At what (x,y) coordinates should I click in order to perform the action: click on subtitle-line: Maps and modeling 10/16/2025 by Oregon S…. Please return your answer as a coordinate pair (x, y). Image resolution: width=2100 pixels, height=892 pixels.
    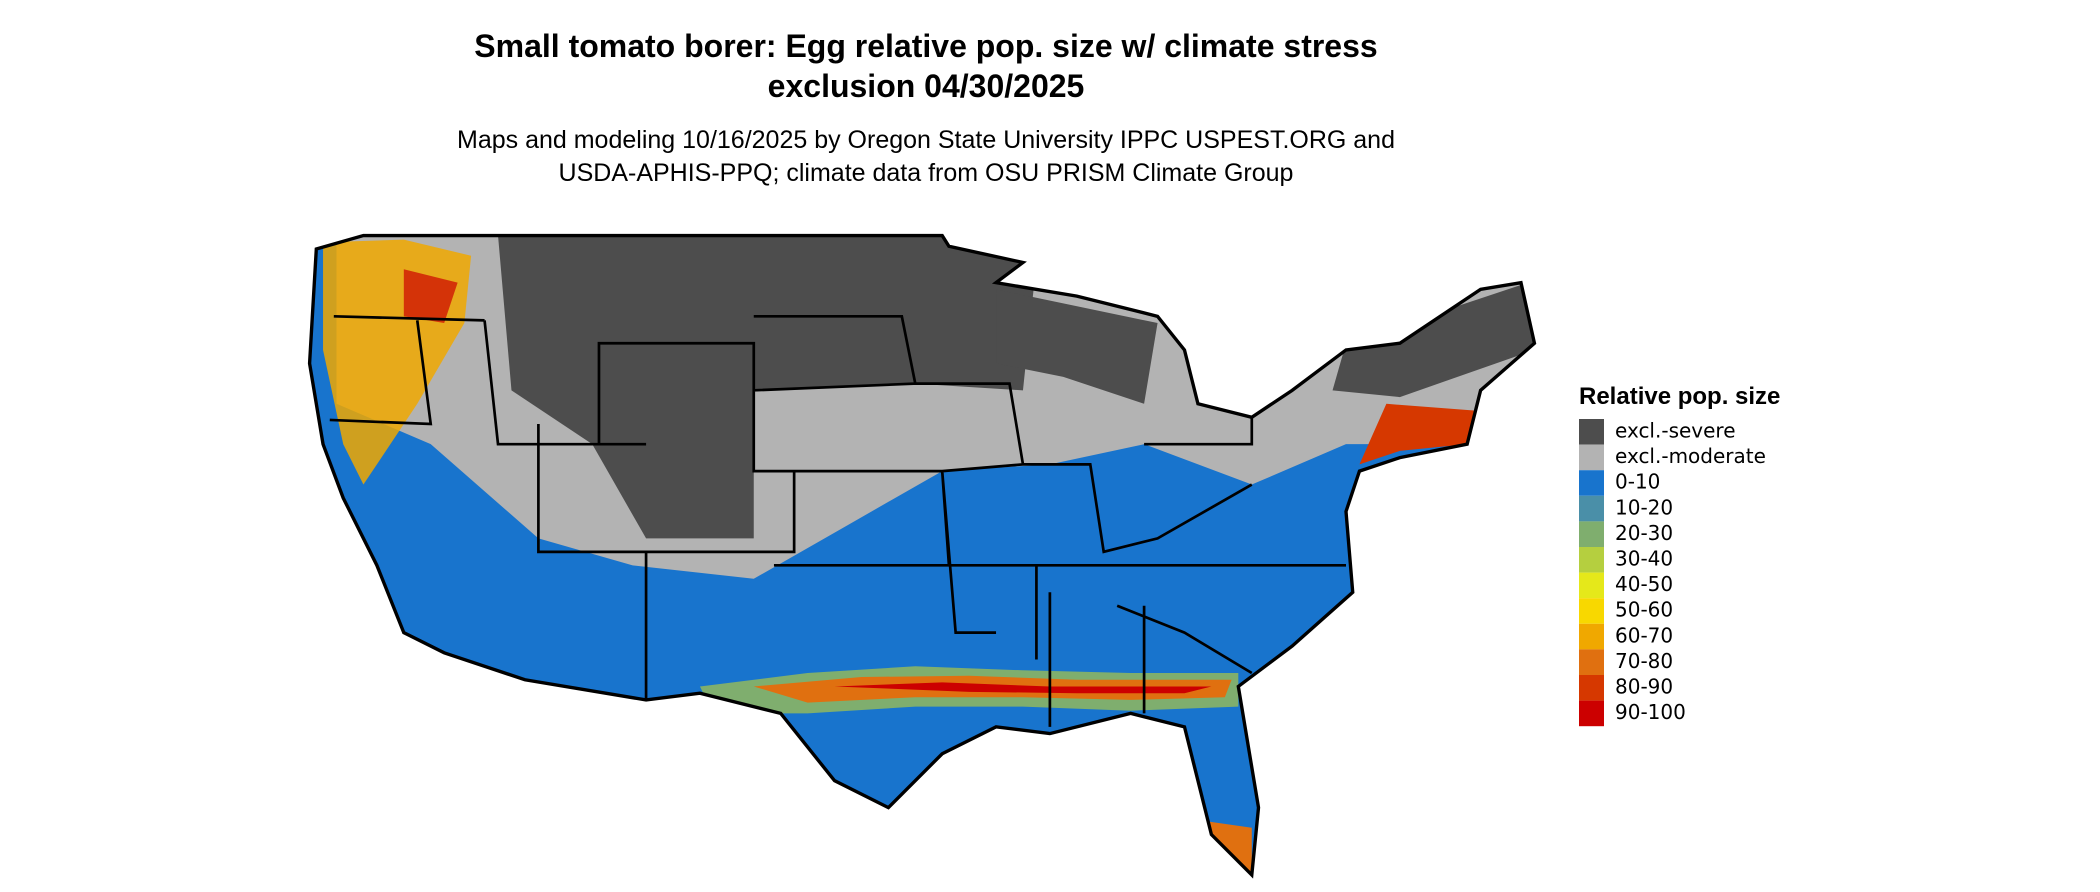
    Looking at the image, I should click on (926, 140).